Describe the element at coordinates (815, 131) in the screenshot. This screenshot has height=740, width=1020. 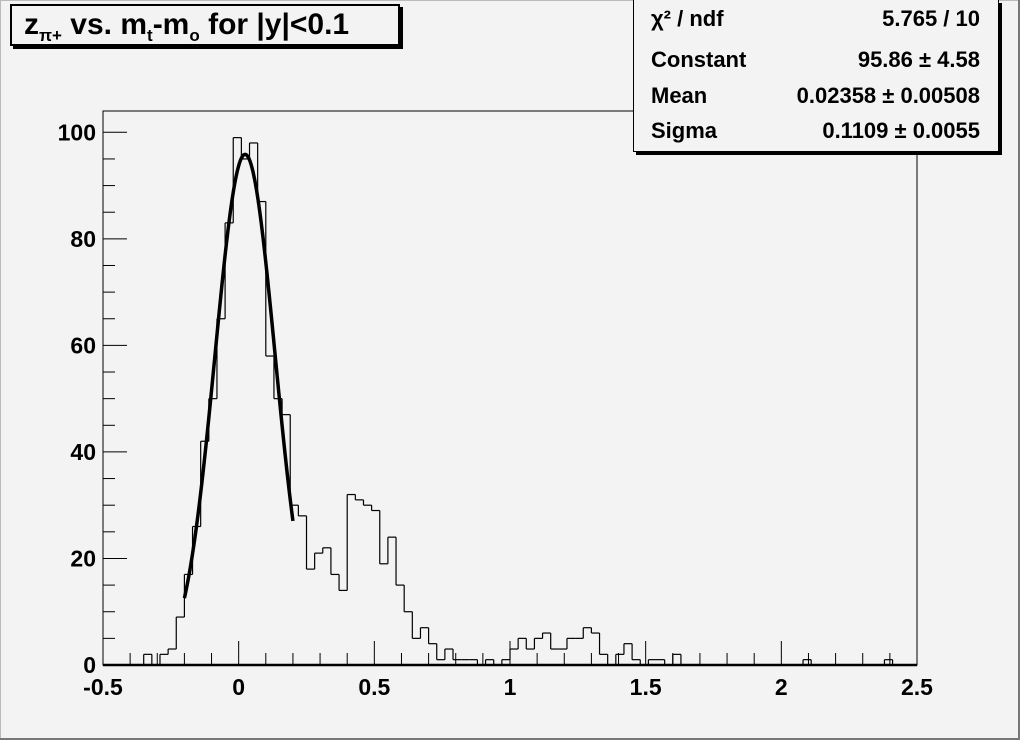
I see `stats-row-sigma: Sigma 0.1109 ± 0.0055` at that location.